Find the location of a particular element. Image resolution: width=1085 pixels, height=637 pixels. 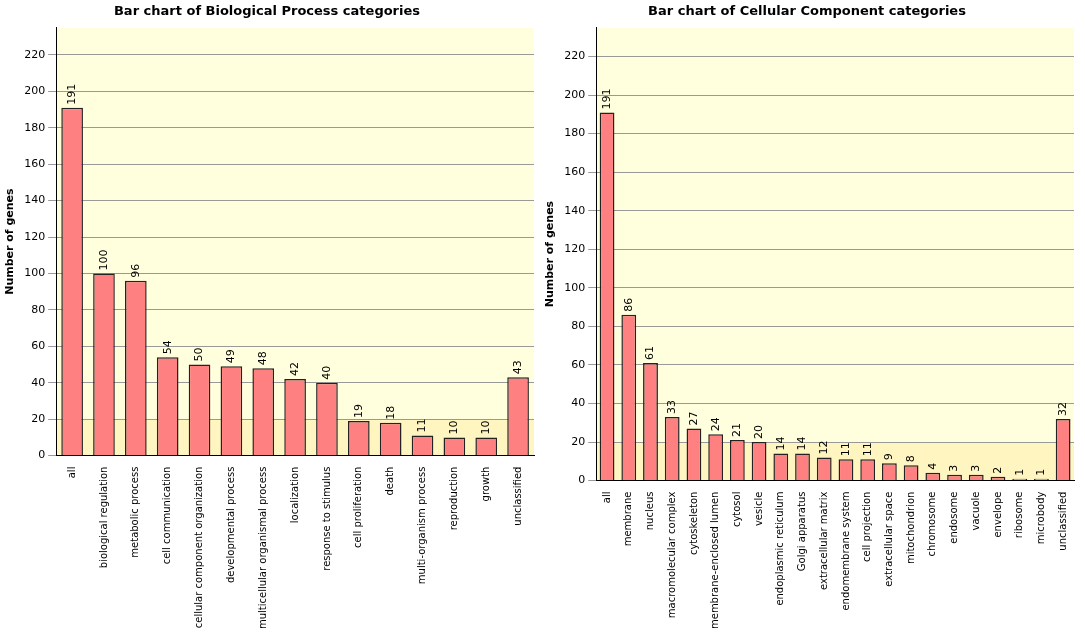

x-tick-label: cytosol is located at coordinates (736, 509).